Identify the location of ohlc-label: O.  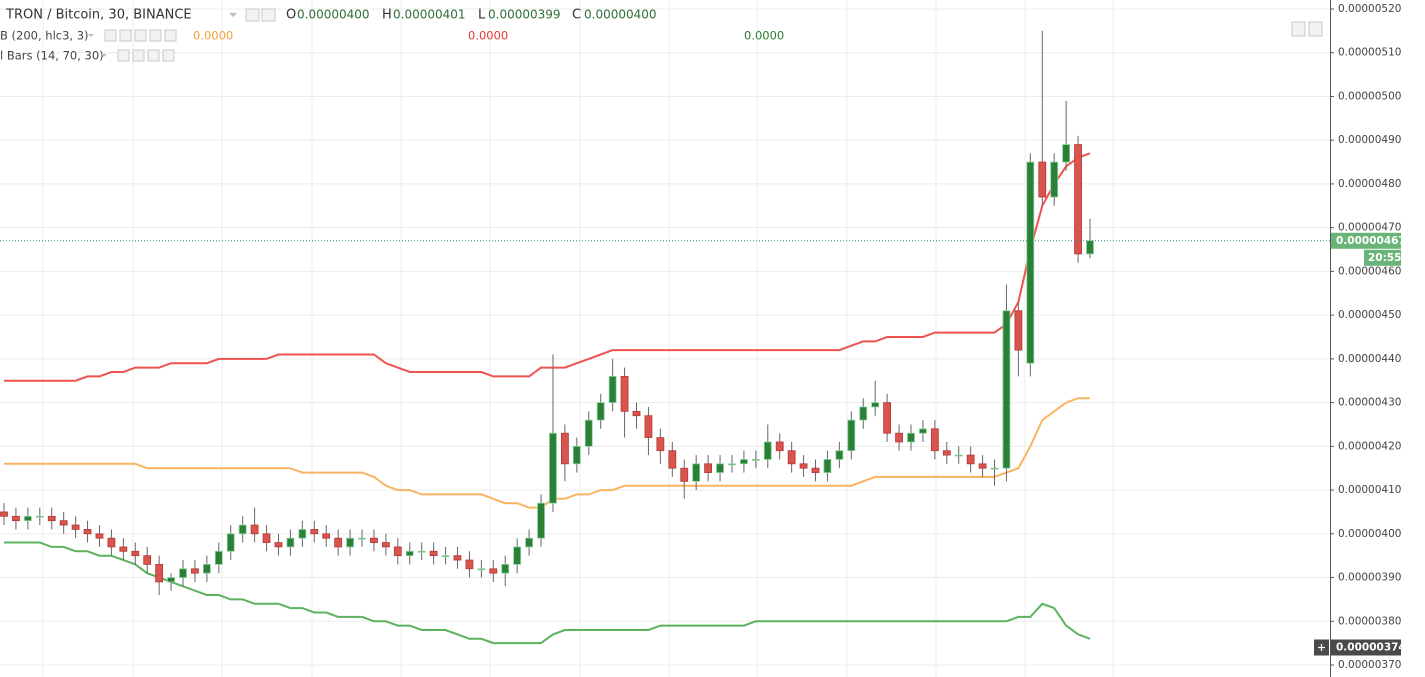
(291, 15).